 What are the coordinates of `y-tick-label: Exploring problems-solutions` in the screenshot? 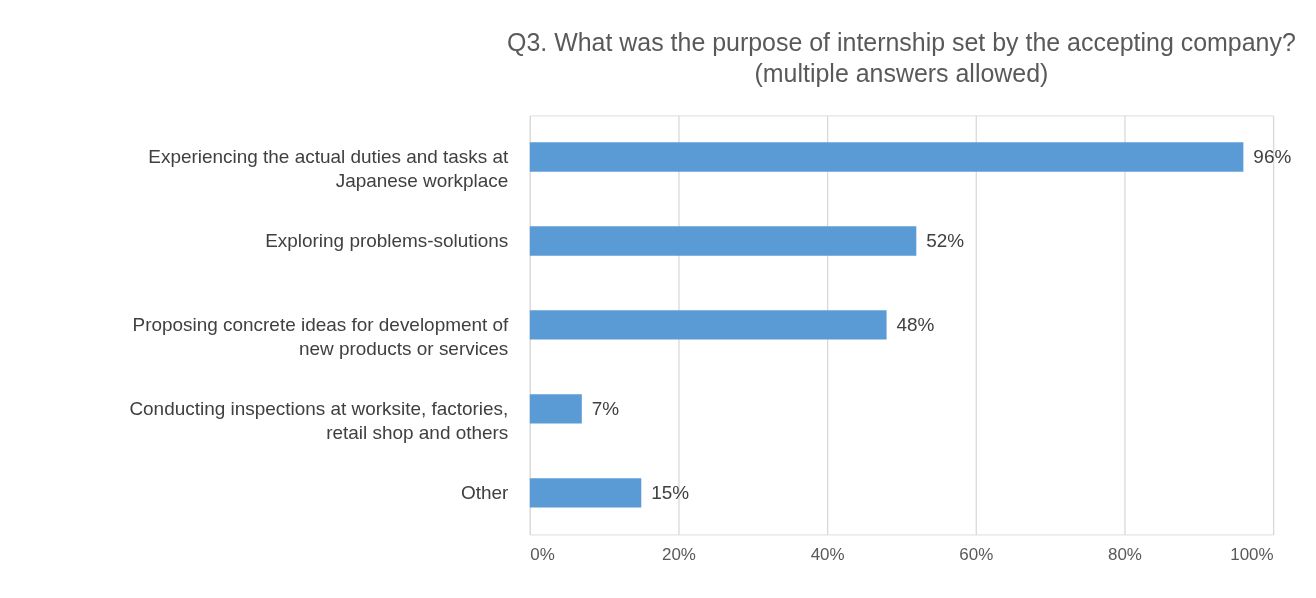 It's located at (387, 240).